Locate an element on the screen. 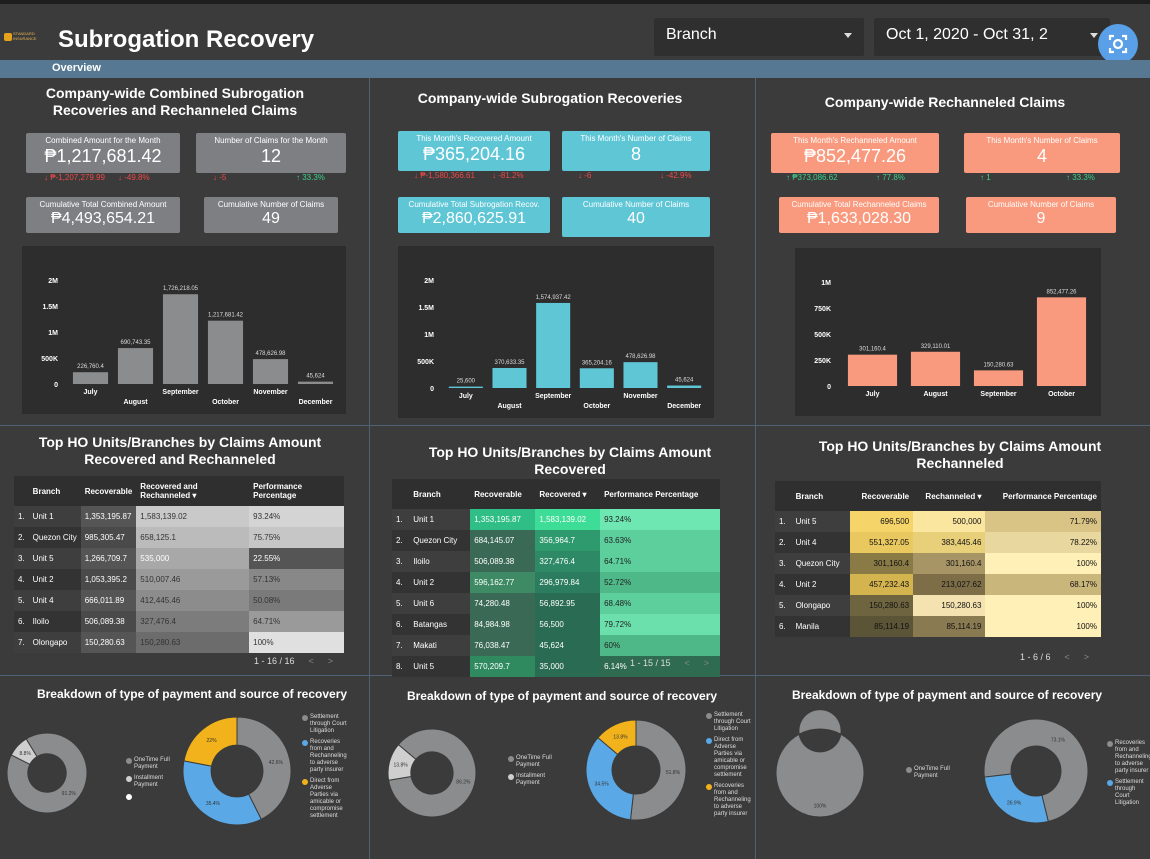  table-cell: 74,280.48 is located at coordinates (503, 603).